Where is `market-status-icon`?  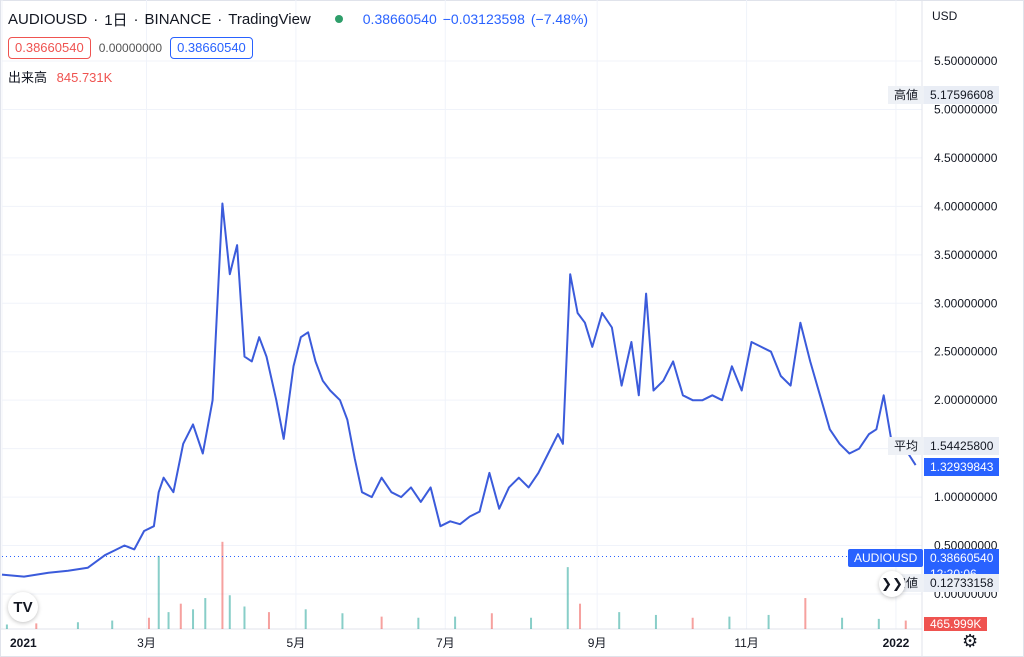
market-status-icon is located at coordinates (338, 19).